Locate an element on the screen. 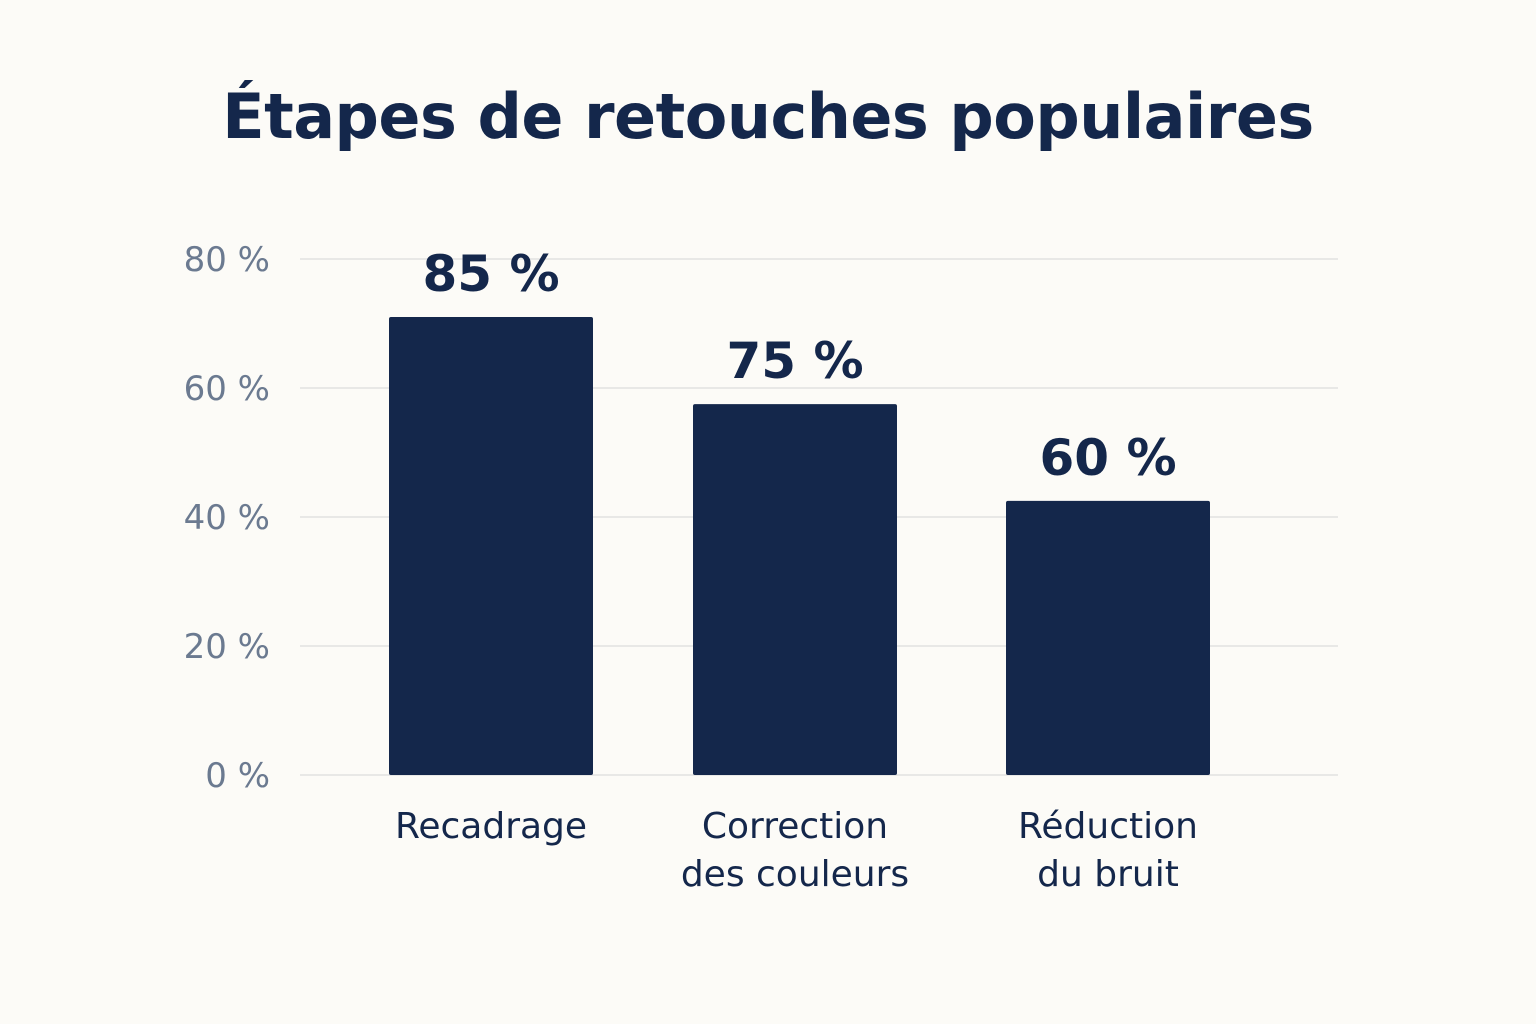 Image resolution: width=1536 pixels, height=1024 pixels. y-tick-label: 60 % is located at coordinates (227, 389).